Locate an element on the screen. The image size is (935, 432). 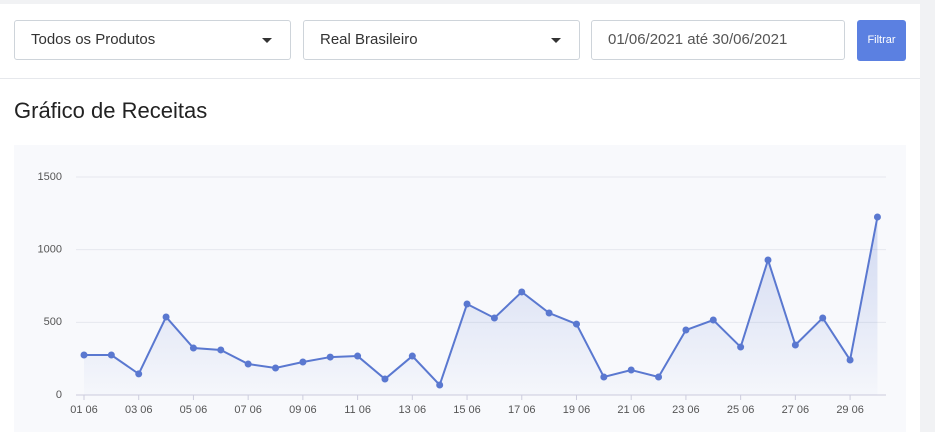
currency-select: Real Brasileiro is located at coordinates (441, 40).